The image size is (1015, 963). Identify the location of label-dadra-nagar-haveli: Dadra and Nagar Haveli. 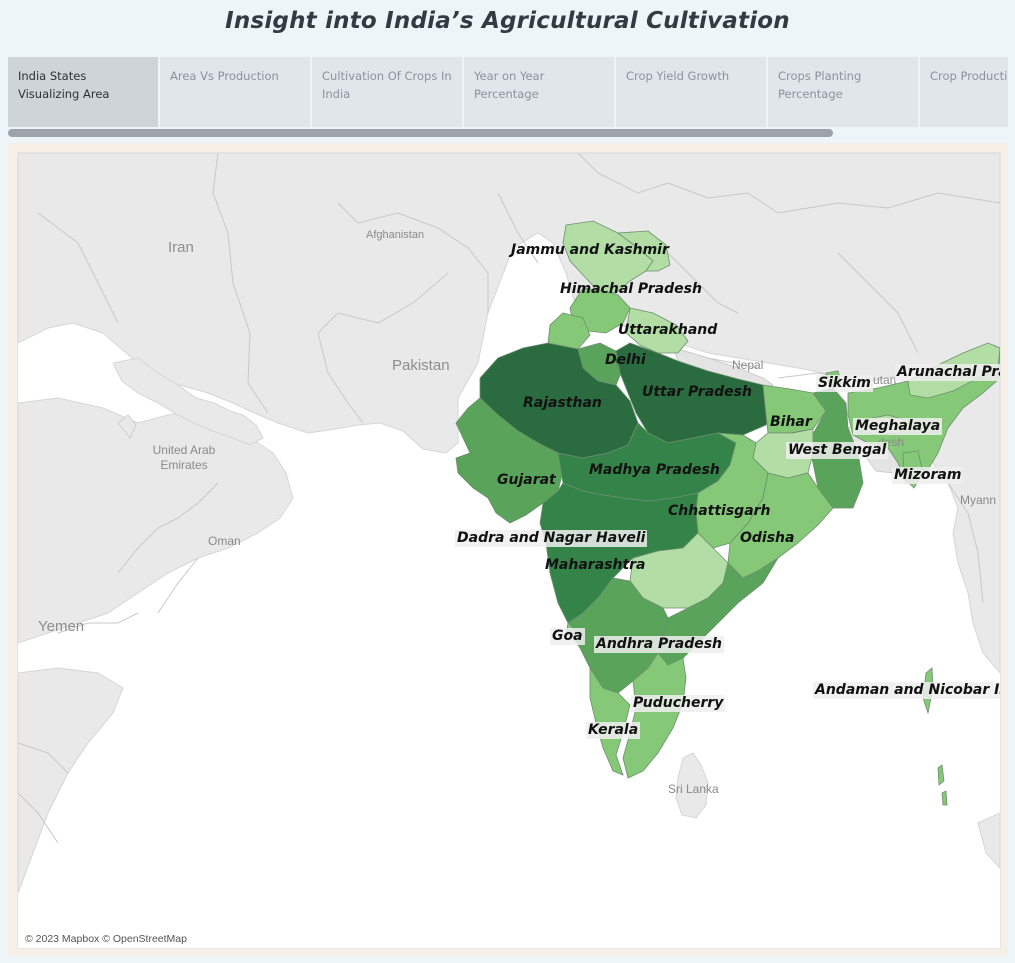
(551, 538).